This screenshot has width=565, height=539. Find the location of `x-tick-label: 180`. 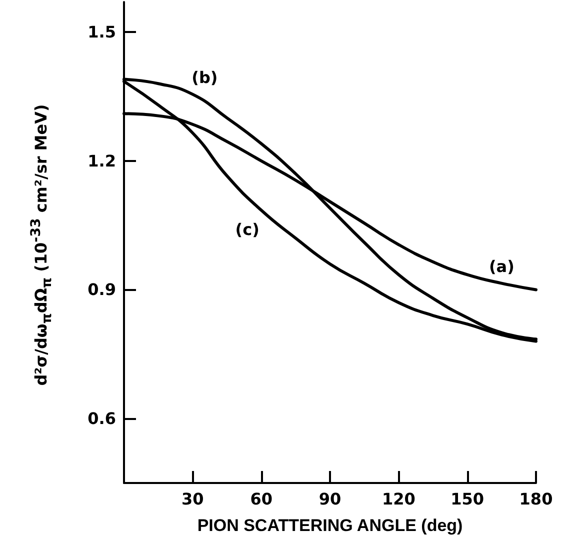

x-tick-label: 180 is located at coordinates (536, 499).